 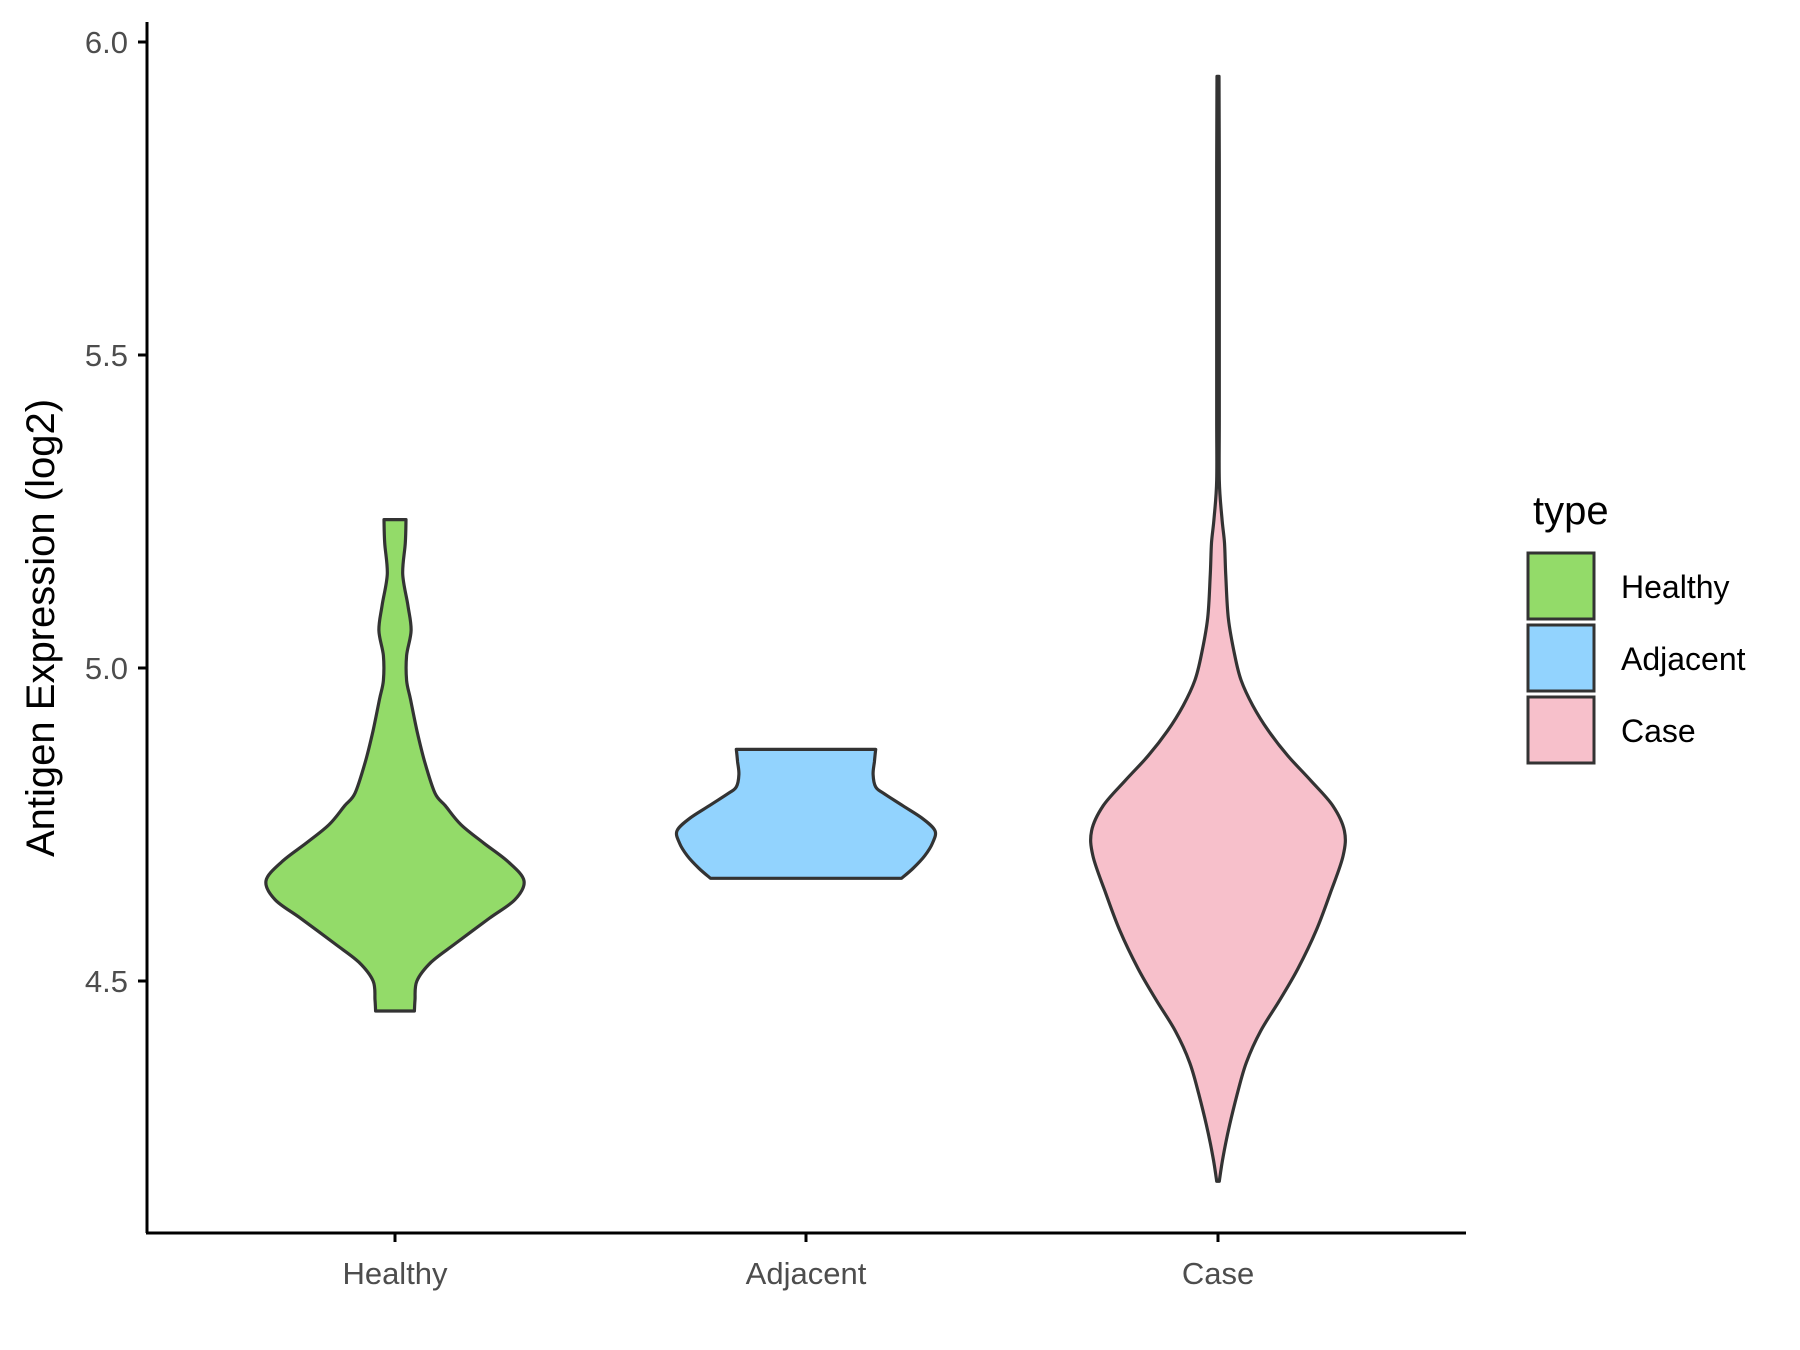 I want to click on x-tick-label: Healthy, so click(x=395, y=1273).